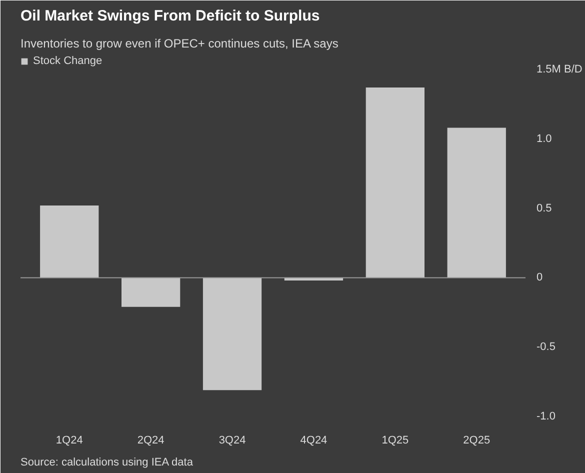 This screenshot has height=473, width=585. I want to click on y-tick-label: 1.5M B/D, so click(559, 69).